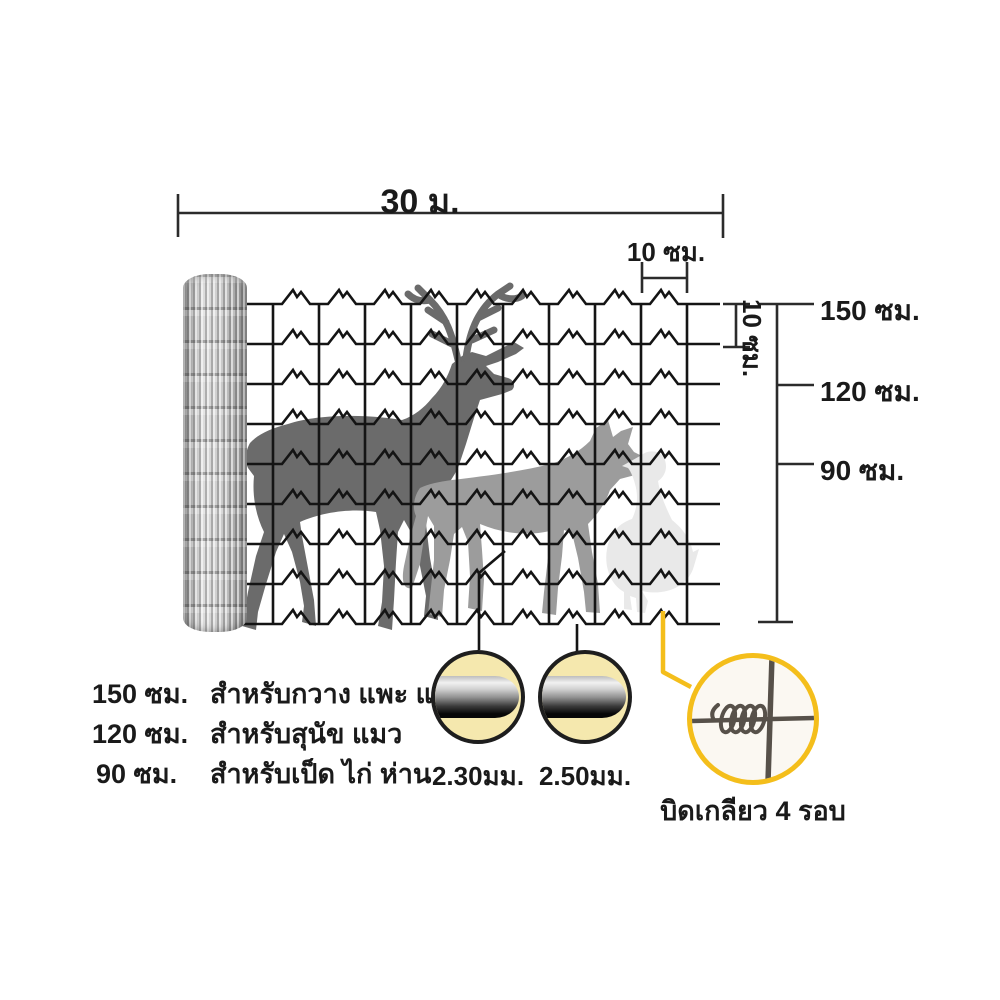  I want to click on legend-use-90: สำหรับเป็ด ไก่ ห่าน, so click(321, 774).